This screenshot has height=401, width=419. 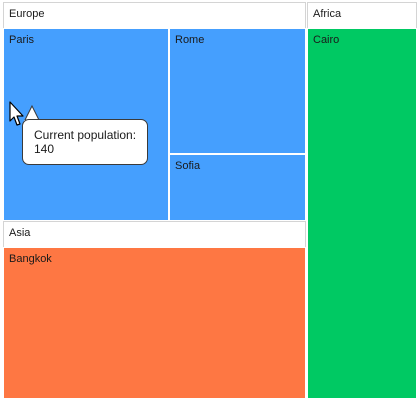 I want to click on tooltip-label: Current population:, so click(x=85, y=135).